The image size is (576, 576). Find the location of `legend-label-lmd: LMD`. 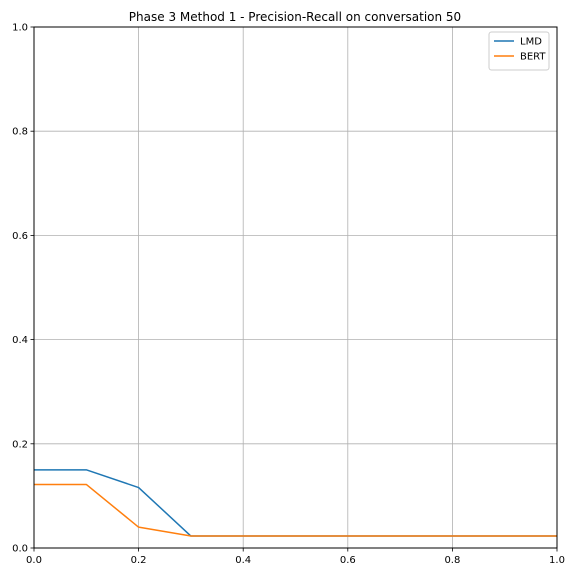

legend-label-lmd: LMD is located at coordinates (531, 42).